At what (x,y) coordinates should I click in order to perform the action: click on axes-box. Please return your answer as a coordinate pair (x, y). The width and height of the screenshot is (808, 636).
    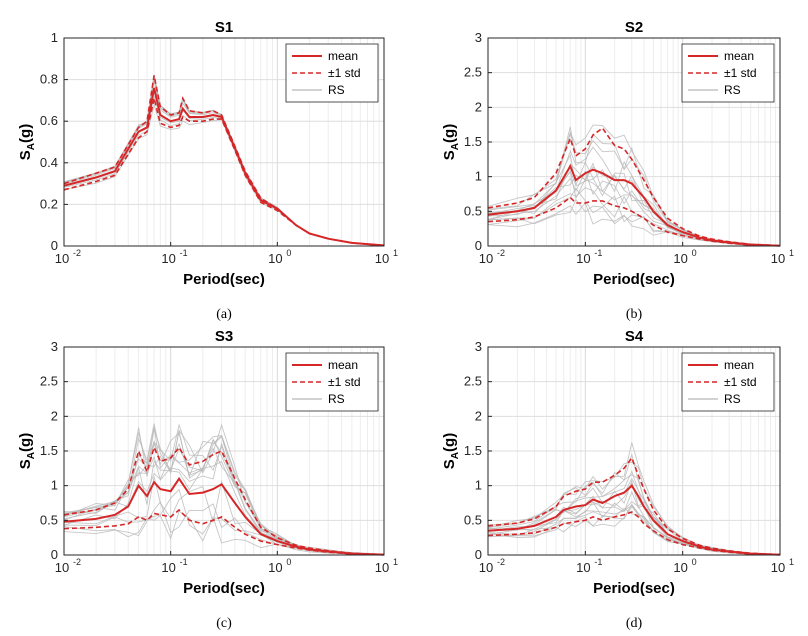
    Looking at the image, I should click on (224, 142).